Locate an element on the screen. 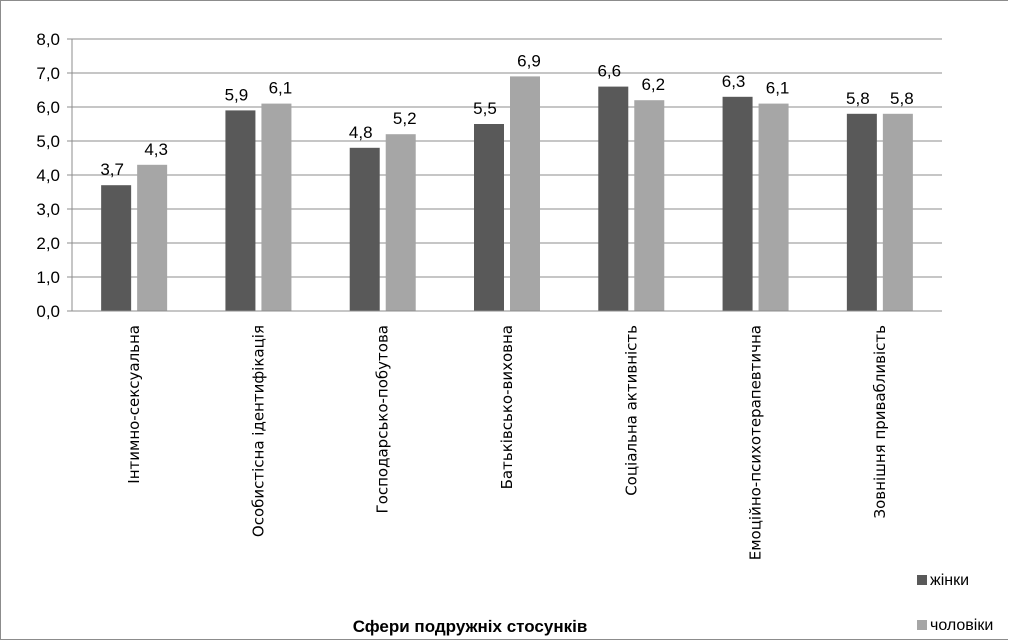  data-label: 5,2 is located at coordinates (405, 118).